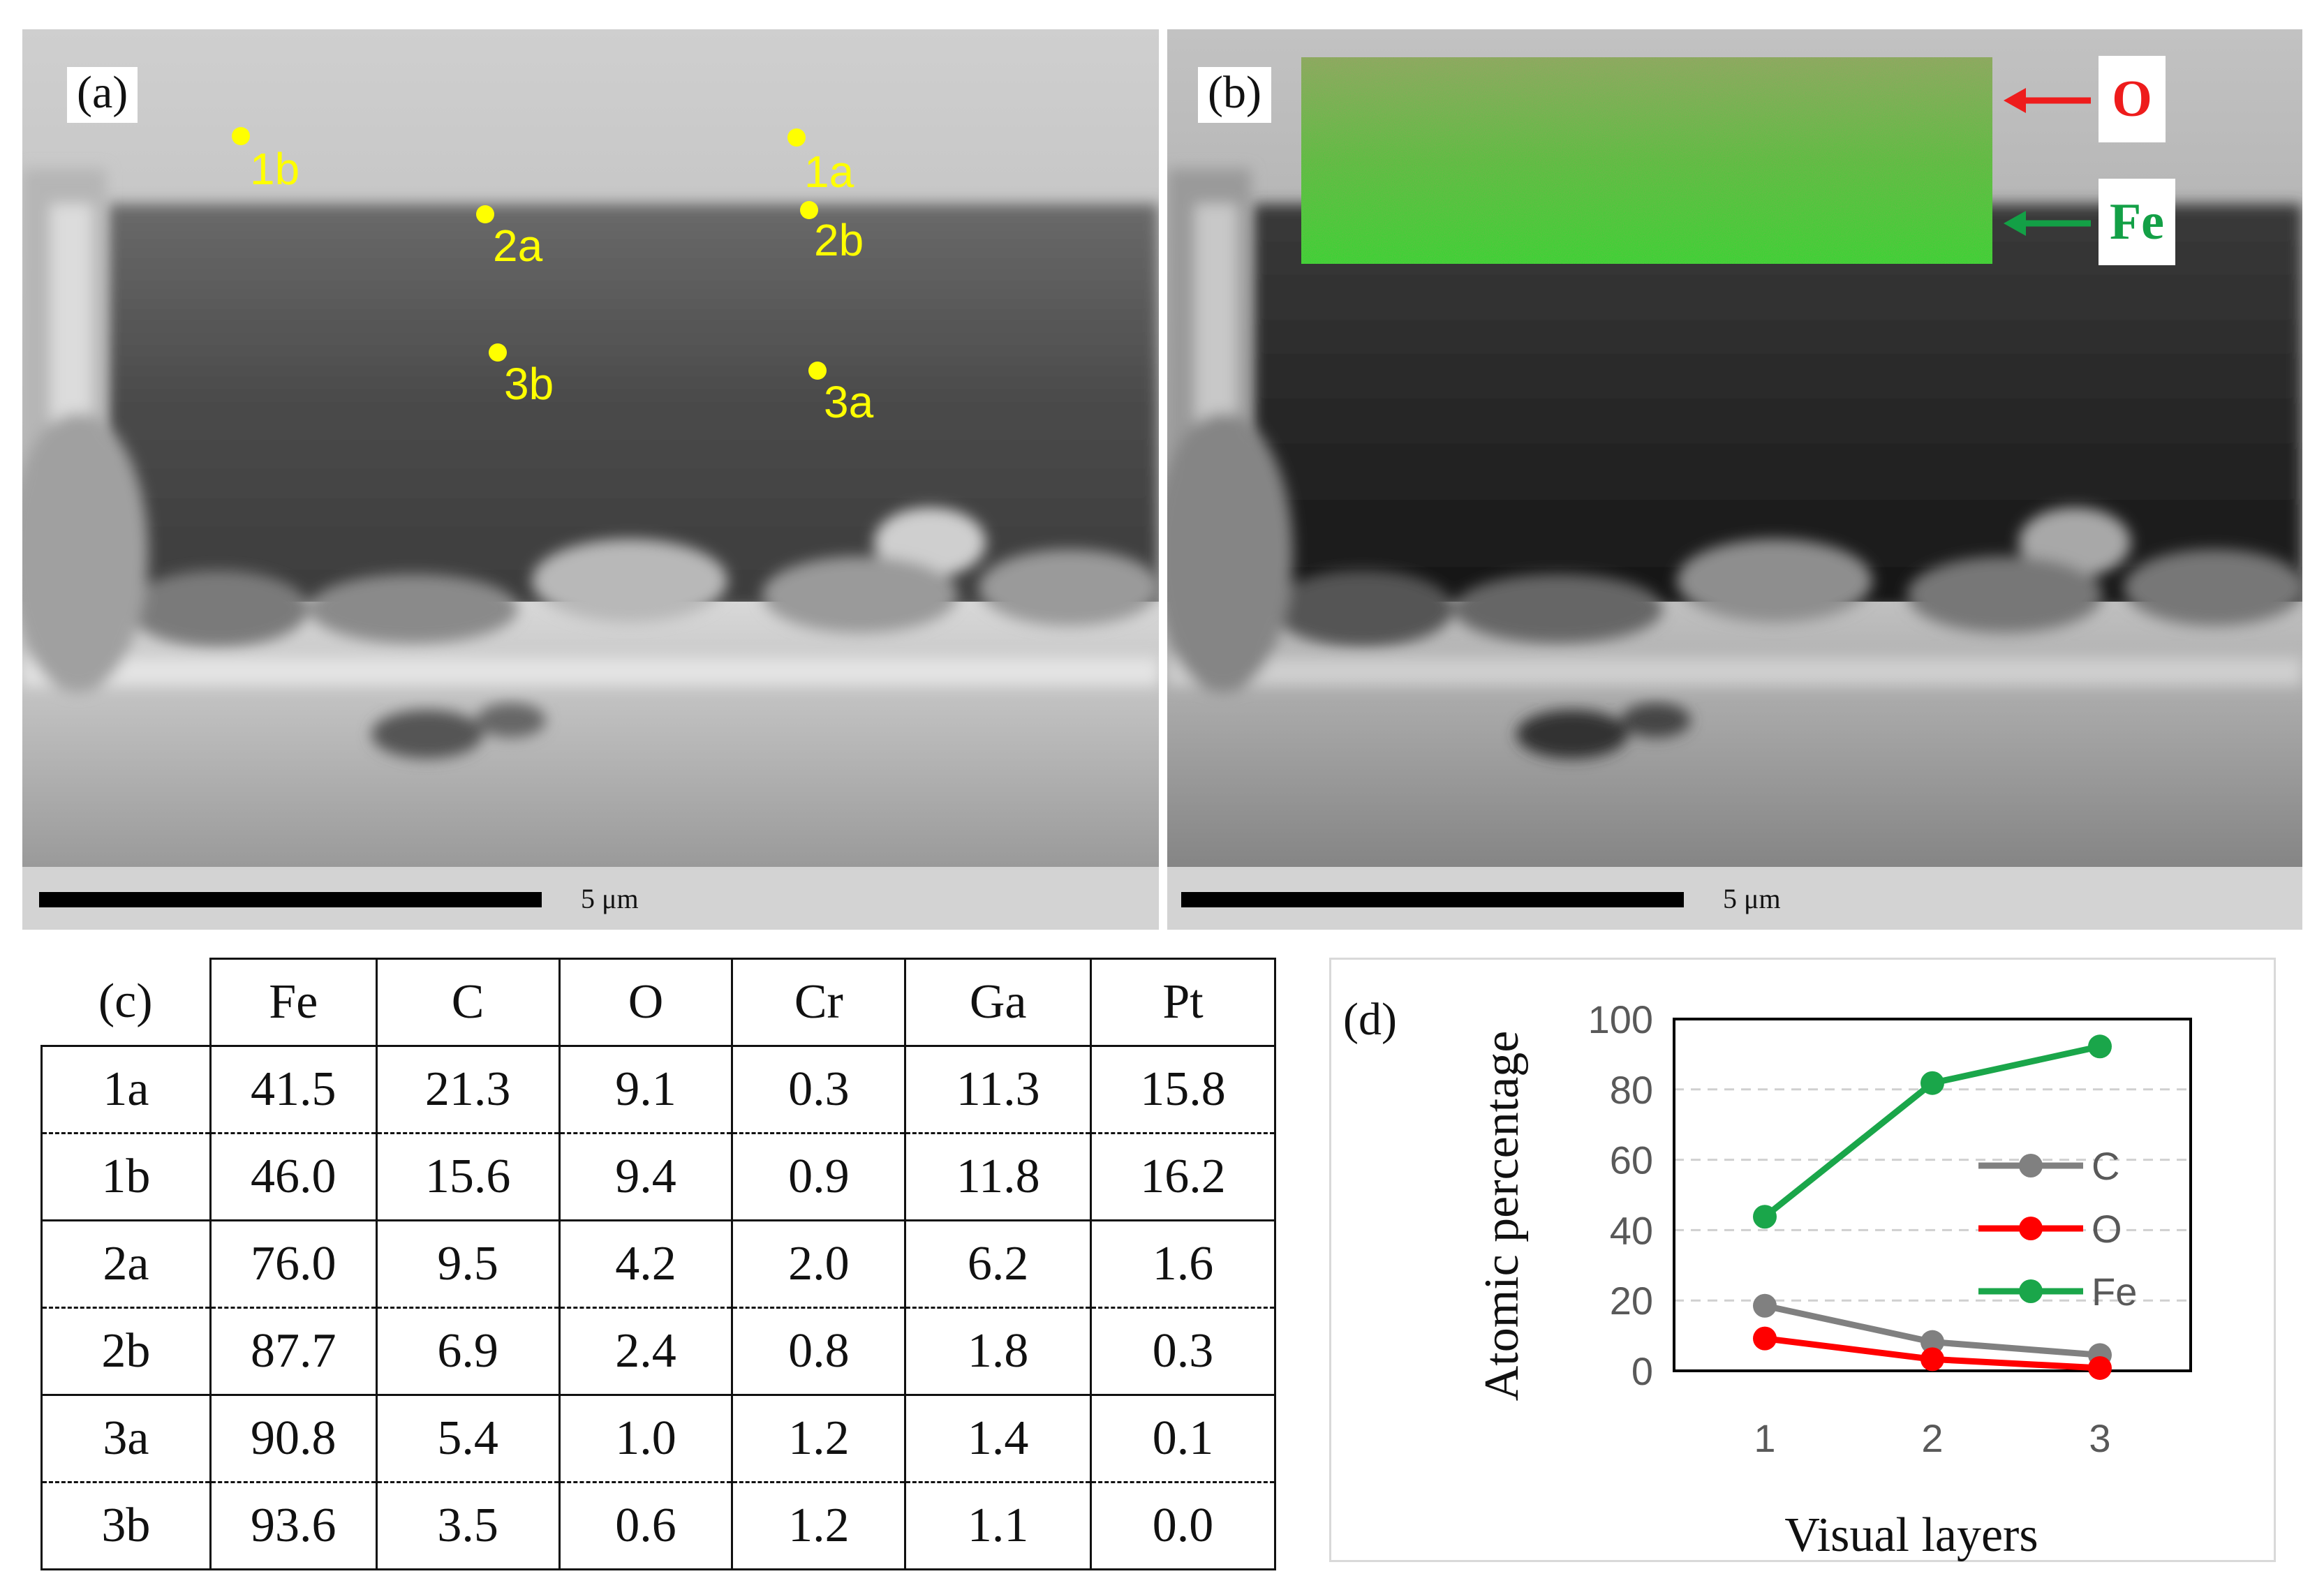  Describe the element at coordinates (2031, 1291) in the screenshot. I see `legend-marker-fe` at that location.